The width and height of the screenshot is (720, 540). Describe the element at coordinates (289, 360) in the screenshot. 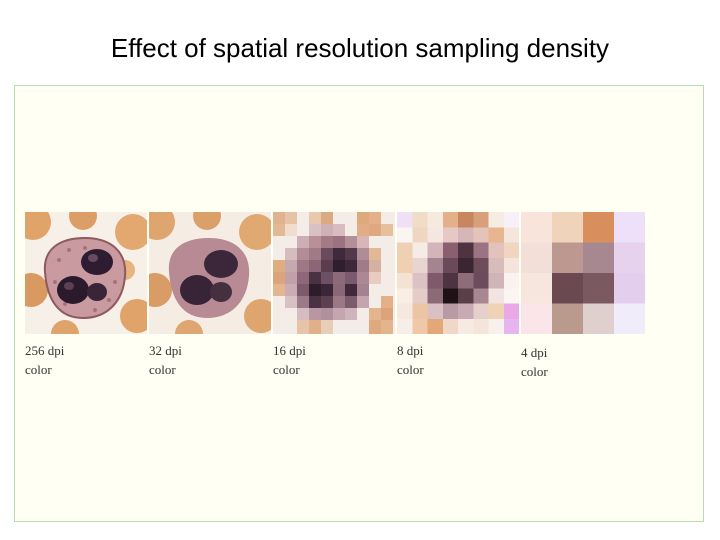

I see `caption-16dpi: 16 dpi color` at that location.